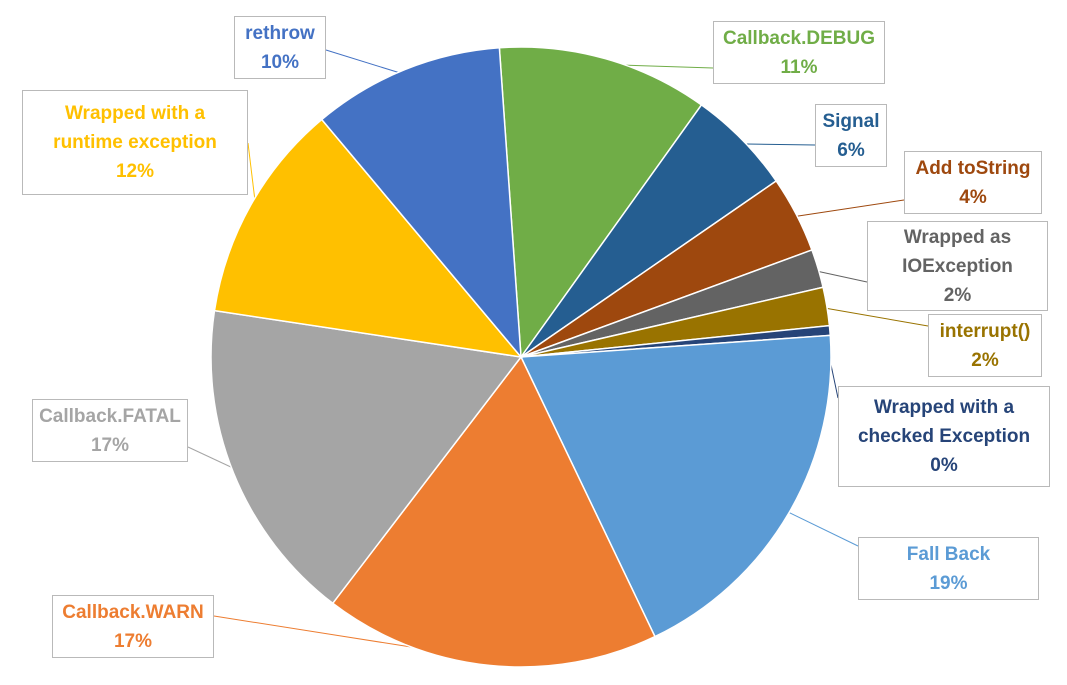 Image resolution: width=1067 pixels, height=685 pixels. I want to click on pie-slice-callback-fatal, so click(366, 457).